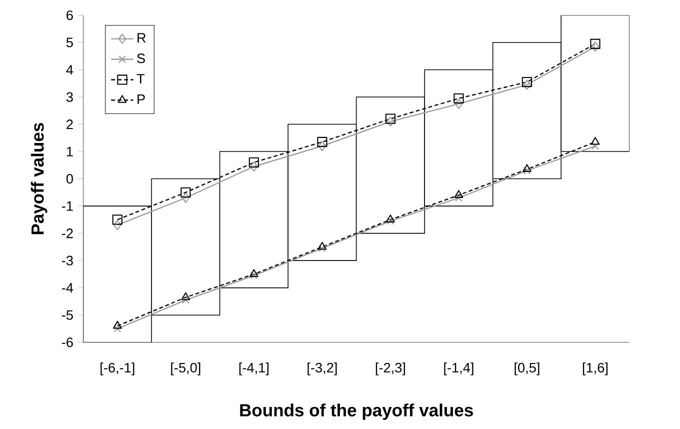  What do you see at coordinates (459, 369) in the screenshot?
I see `x-tick-label: [-1,4]` at bounding box center [459, 369].